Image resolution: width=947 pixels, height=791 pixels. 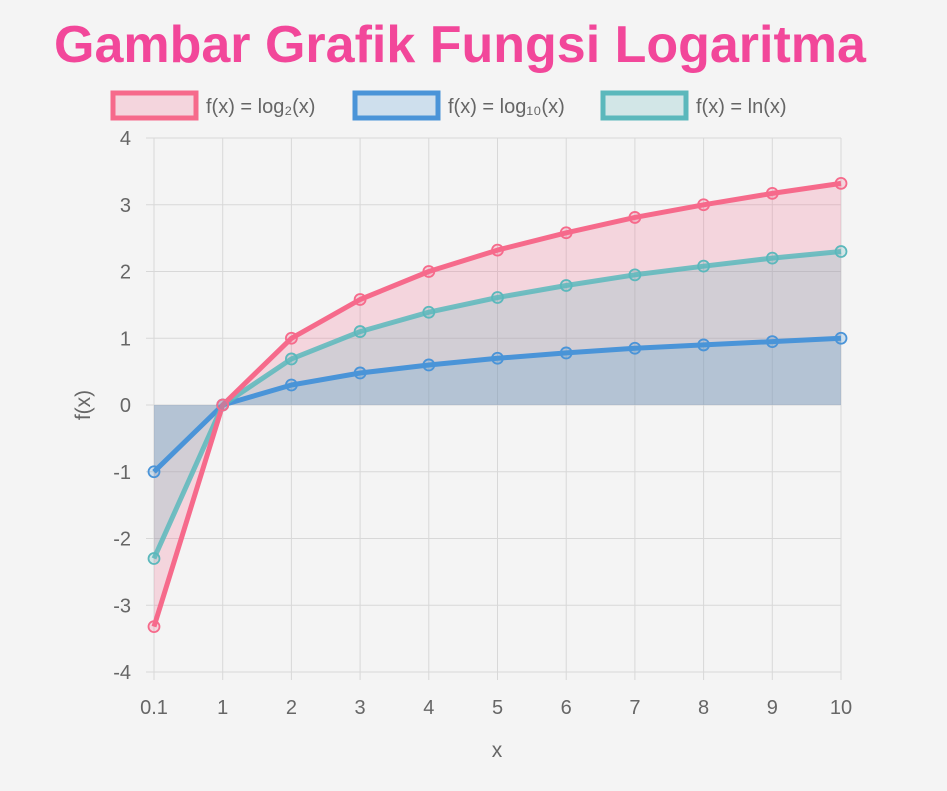 I want to click on legend-label-1: f(x) = log₁₀(x), so click(x=506, y=107).